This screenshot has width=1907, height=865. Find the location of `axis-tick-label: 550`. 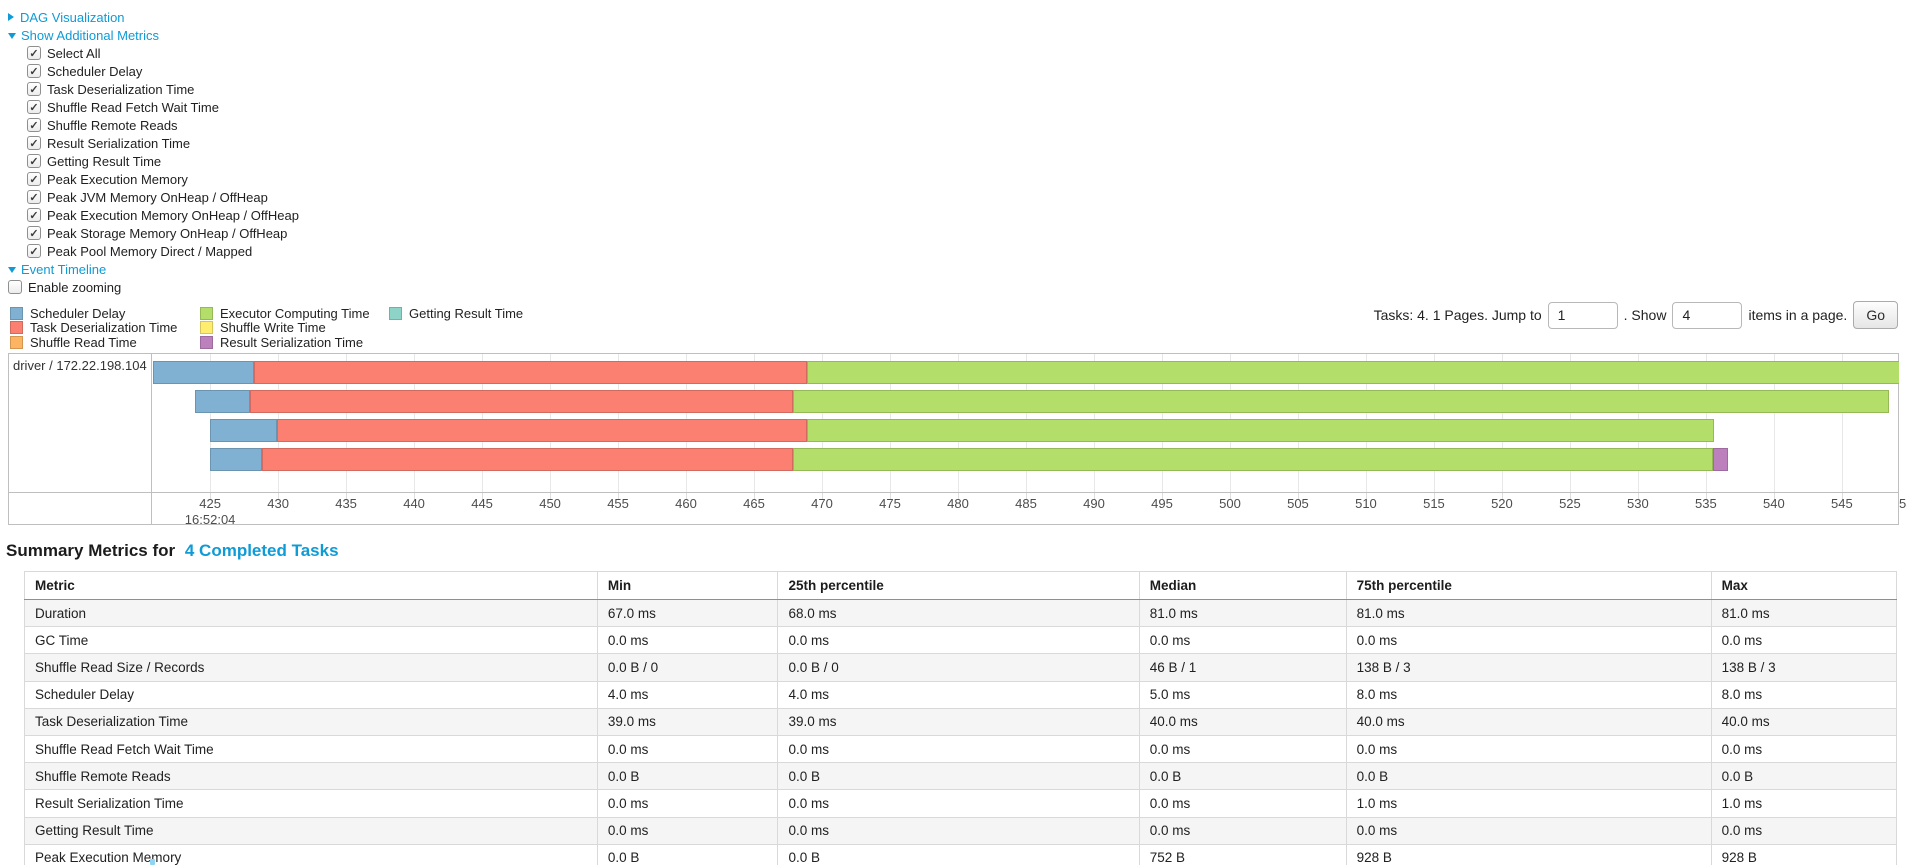

axis-tick-label: 550 is located at coordinates (1903, 503).